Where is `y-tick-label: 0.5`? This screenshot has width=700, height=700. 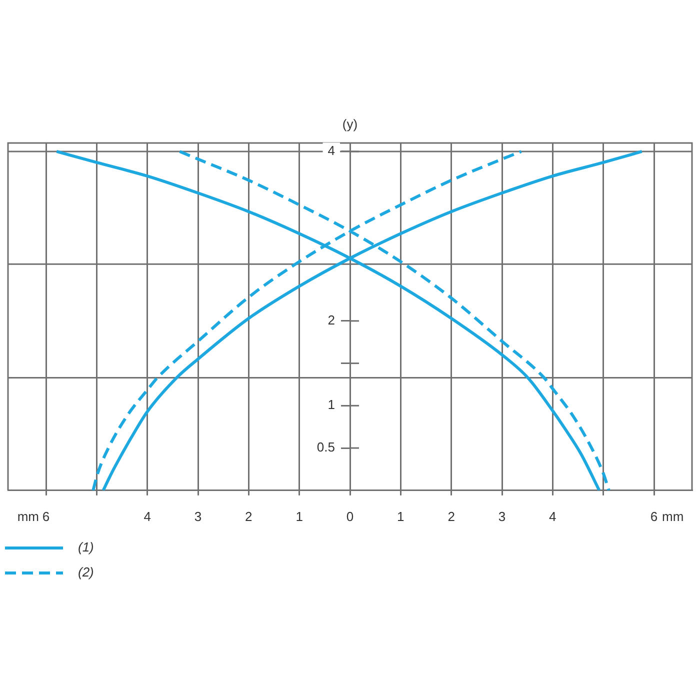 y-tick-label: 0.5 is located at coordinates (325, 447).